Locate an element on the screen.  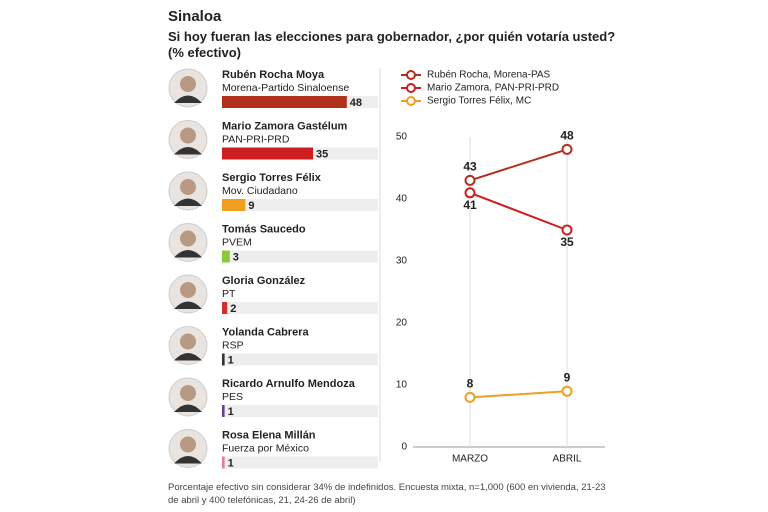
candidate-name: Rubén Rocha Moya is located at coordinates (273, 75).